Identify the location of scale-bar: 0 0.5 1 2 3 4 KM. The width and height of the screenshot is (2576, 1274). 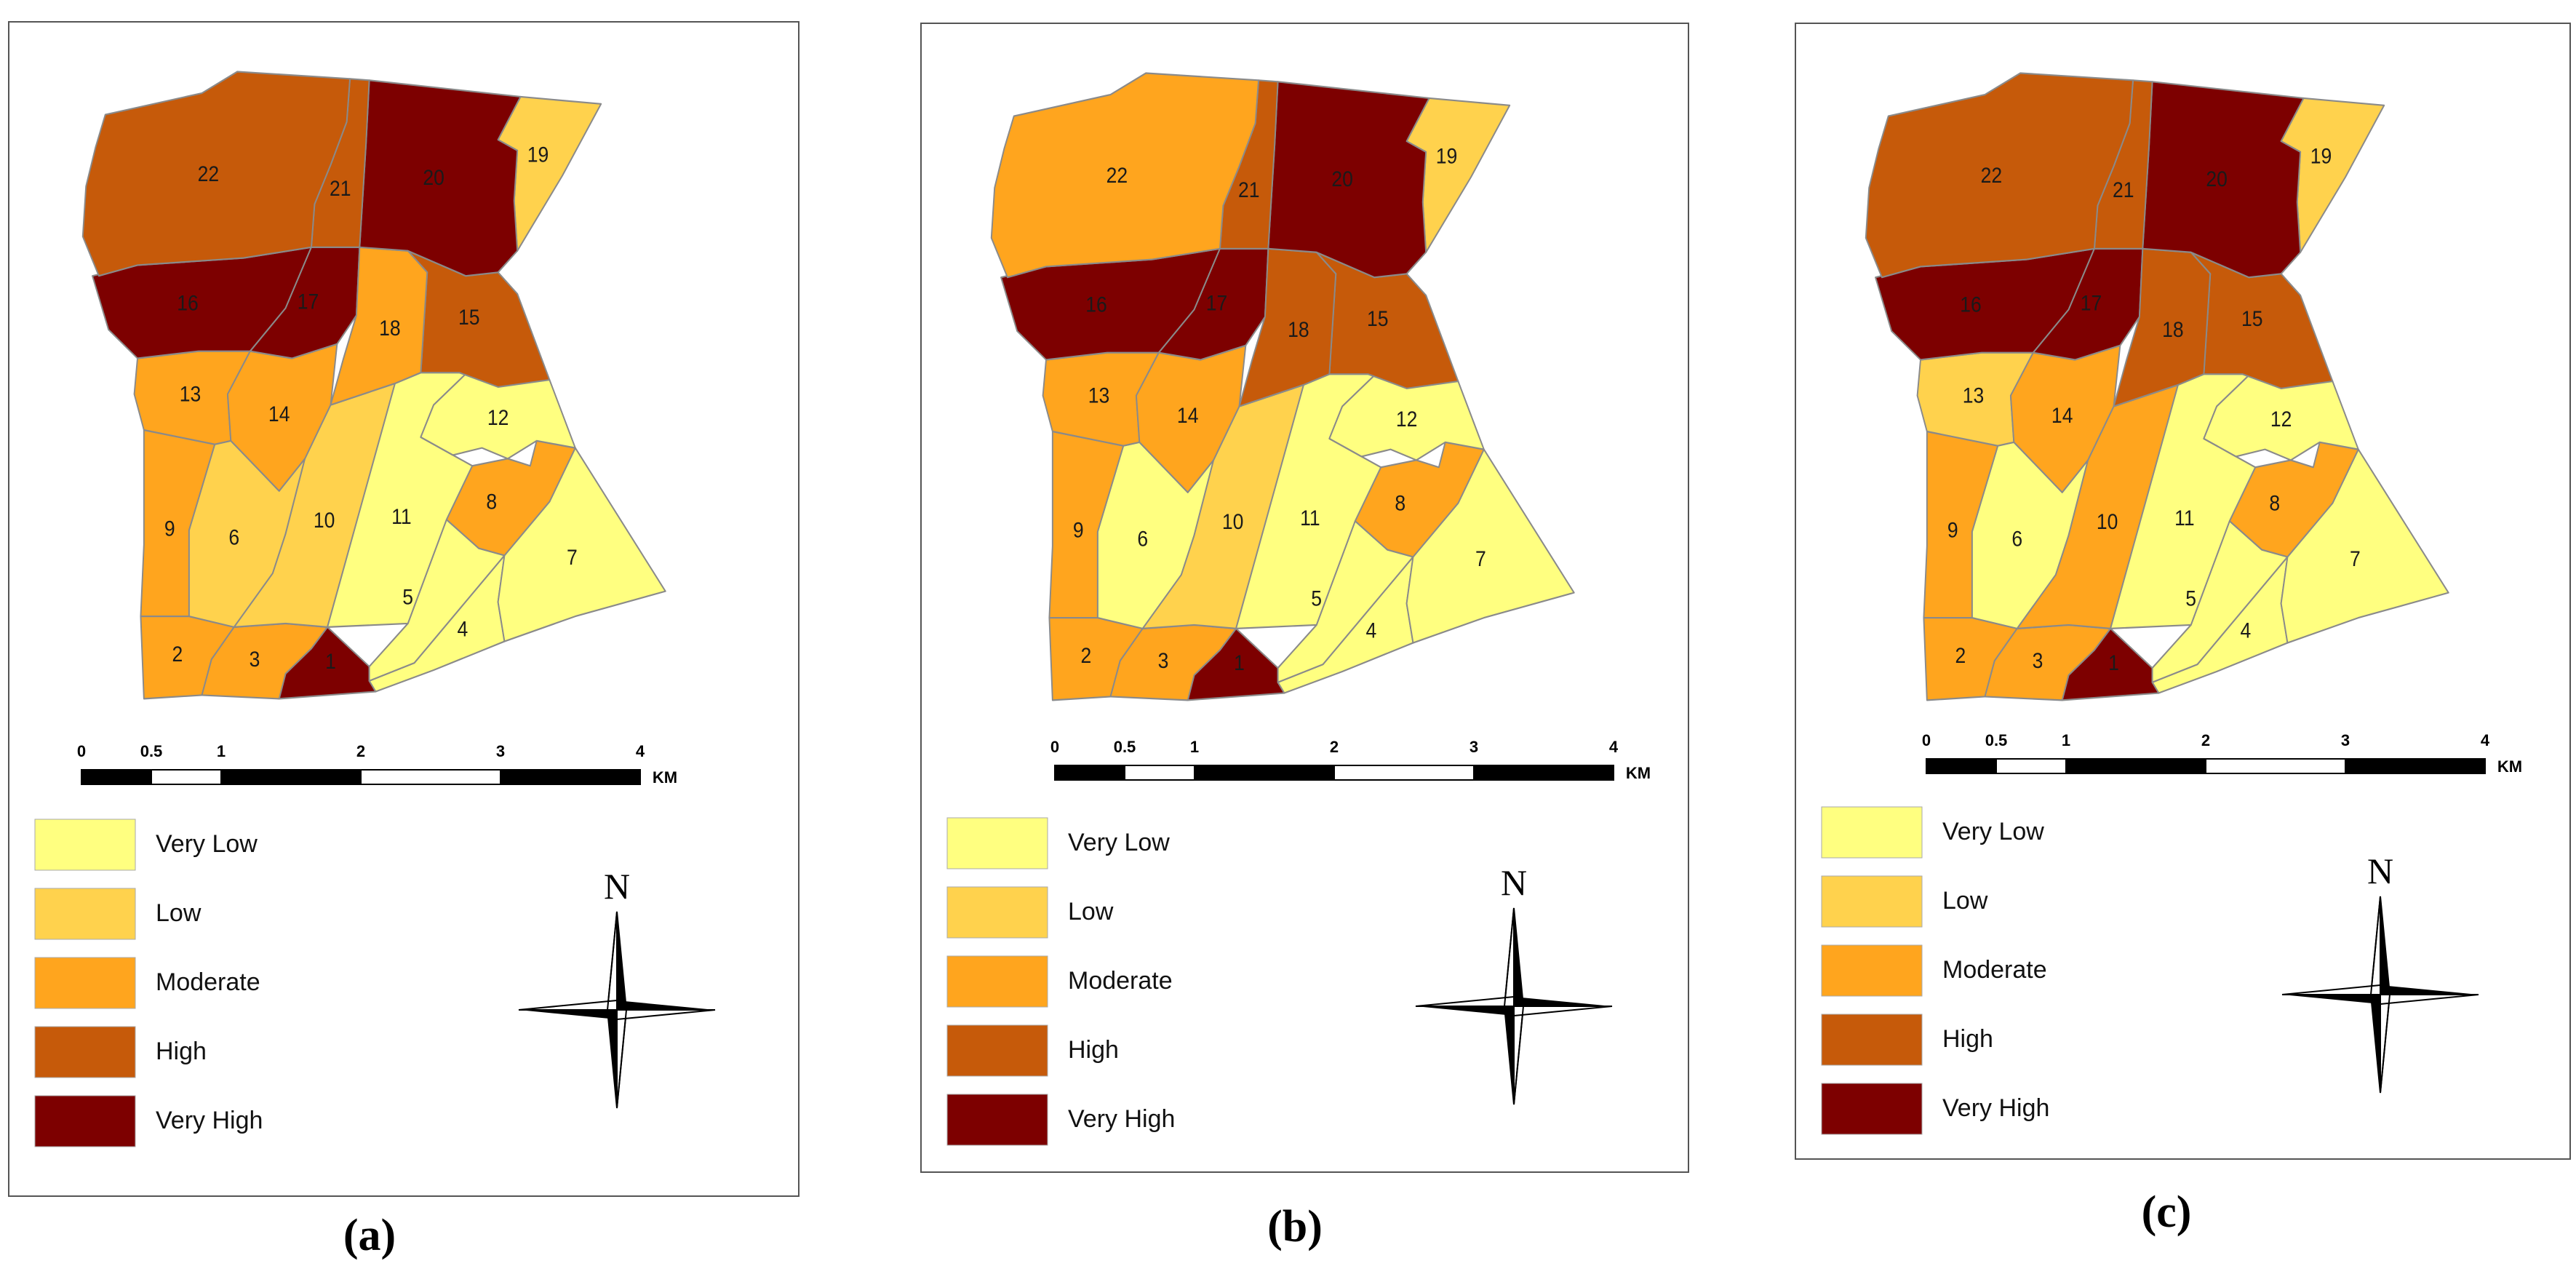
(2222, 753).